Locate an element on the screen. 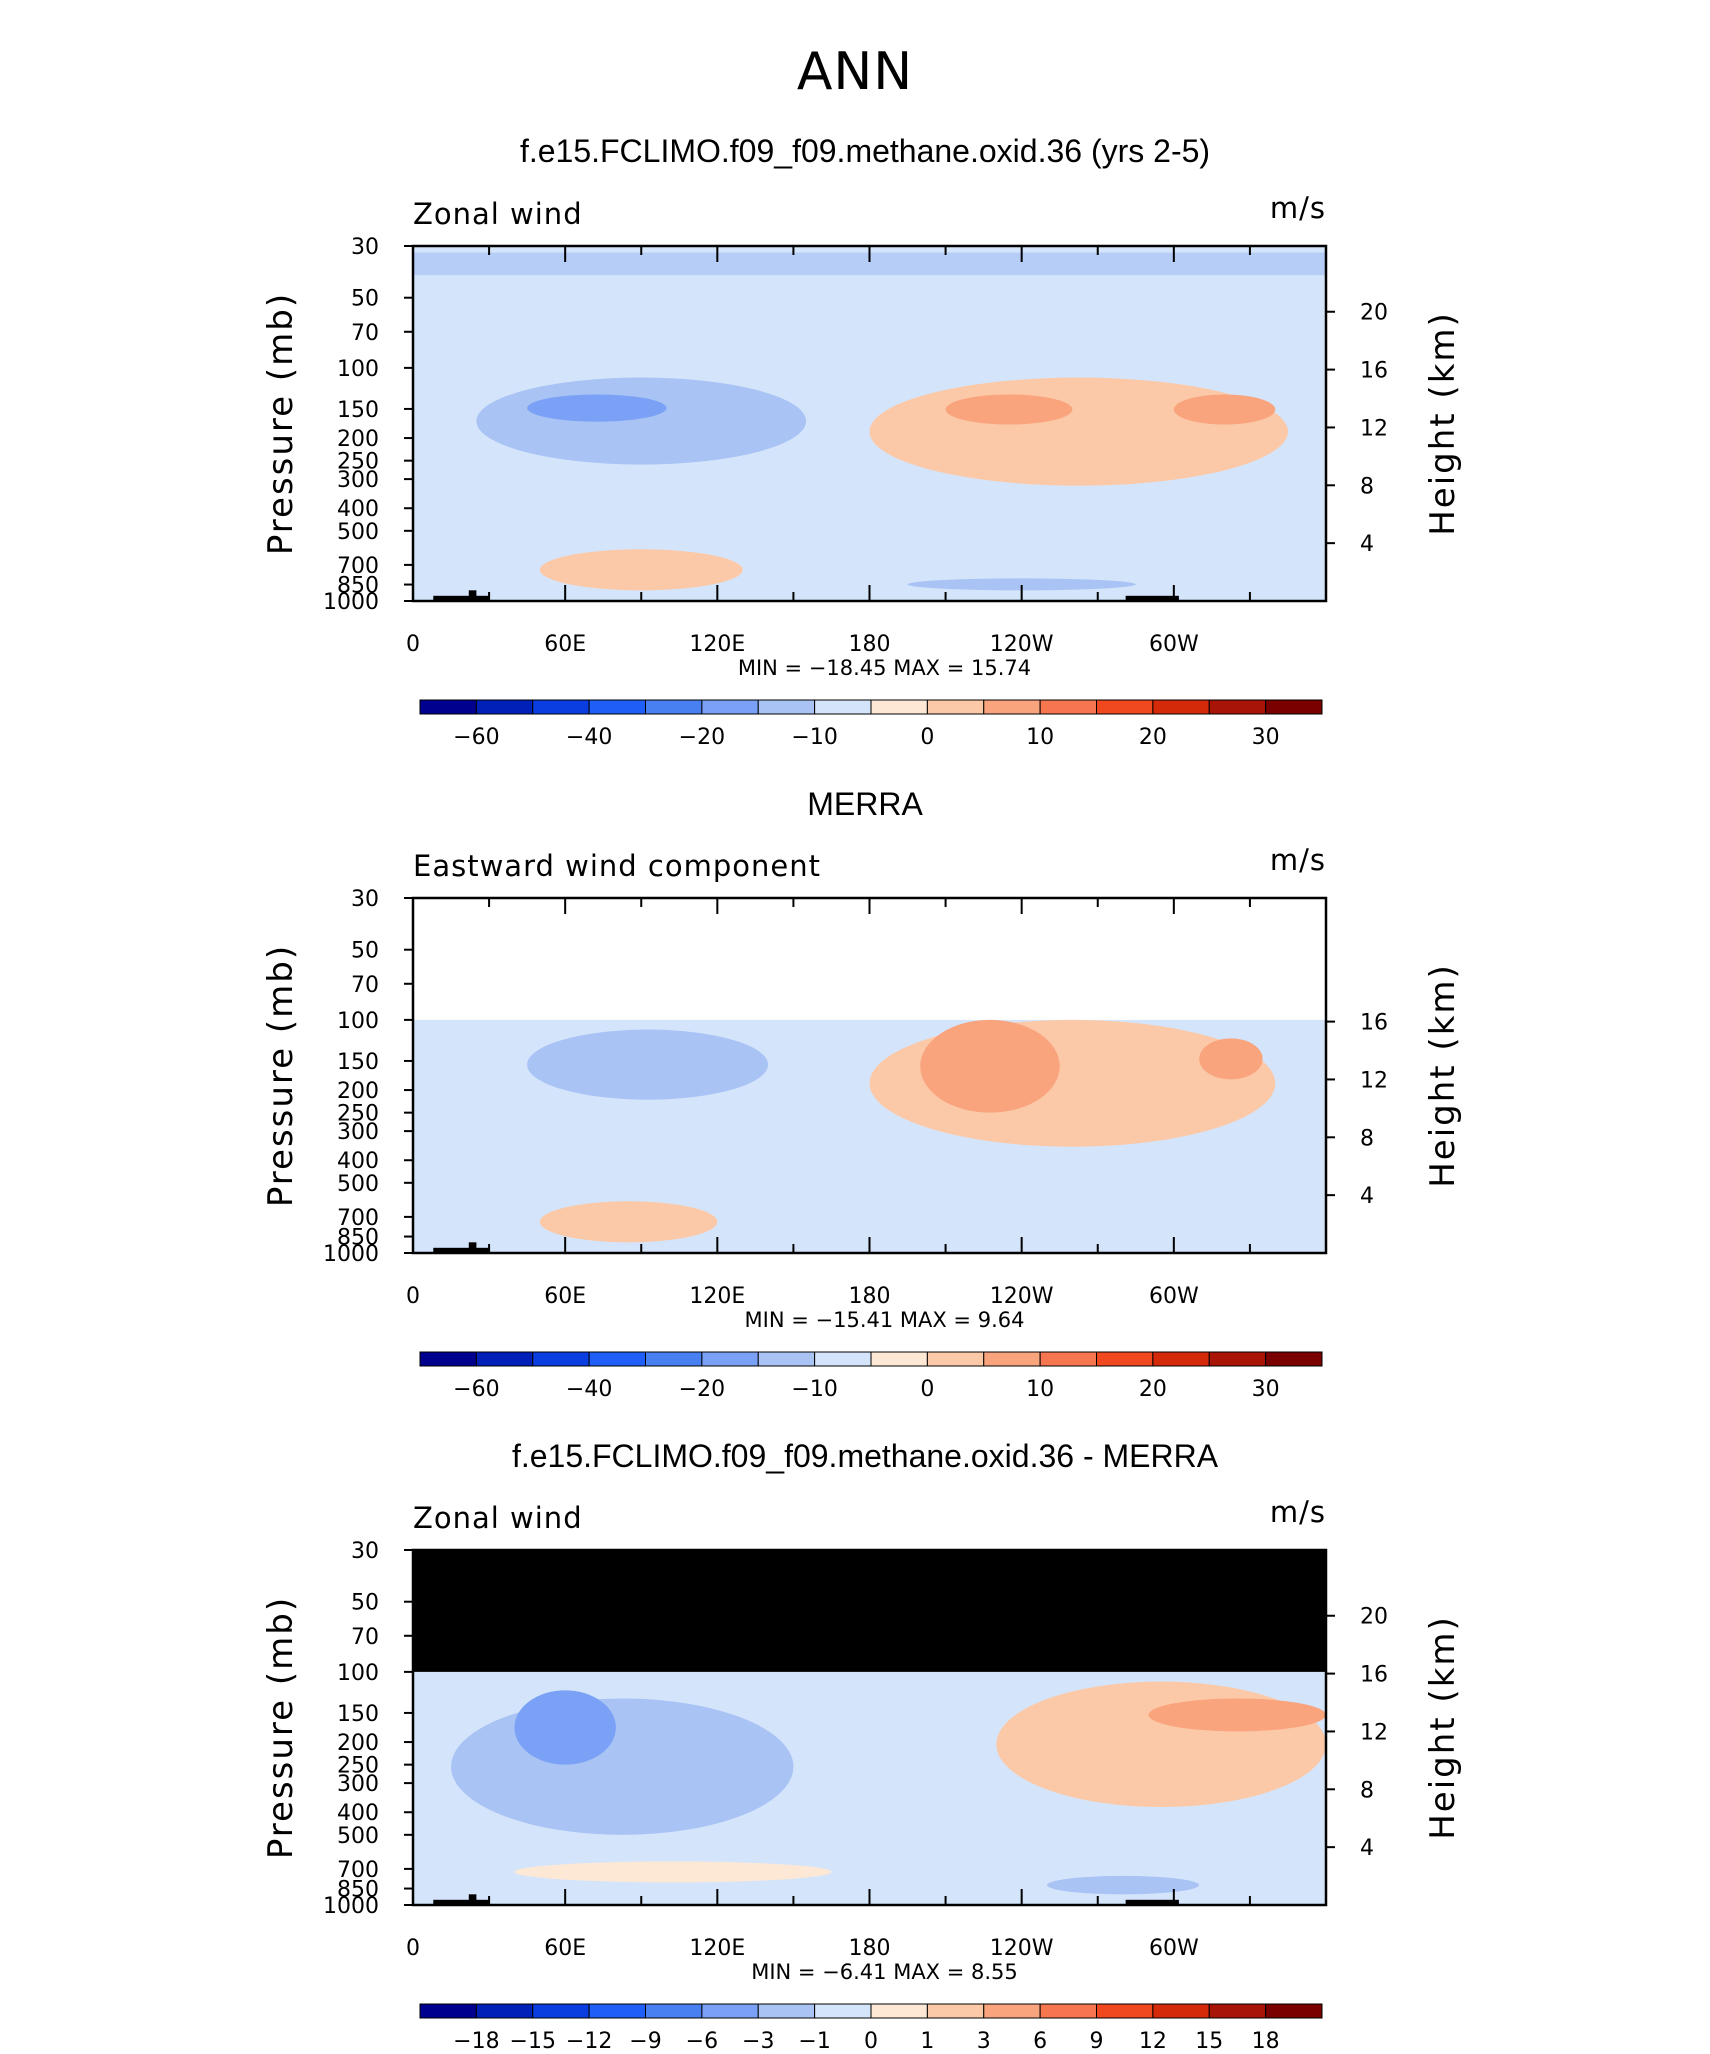 This screenshot has height=2054, width=1710. y-tick-label: 400 is located at coordinates (358, 1813).